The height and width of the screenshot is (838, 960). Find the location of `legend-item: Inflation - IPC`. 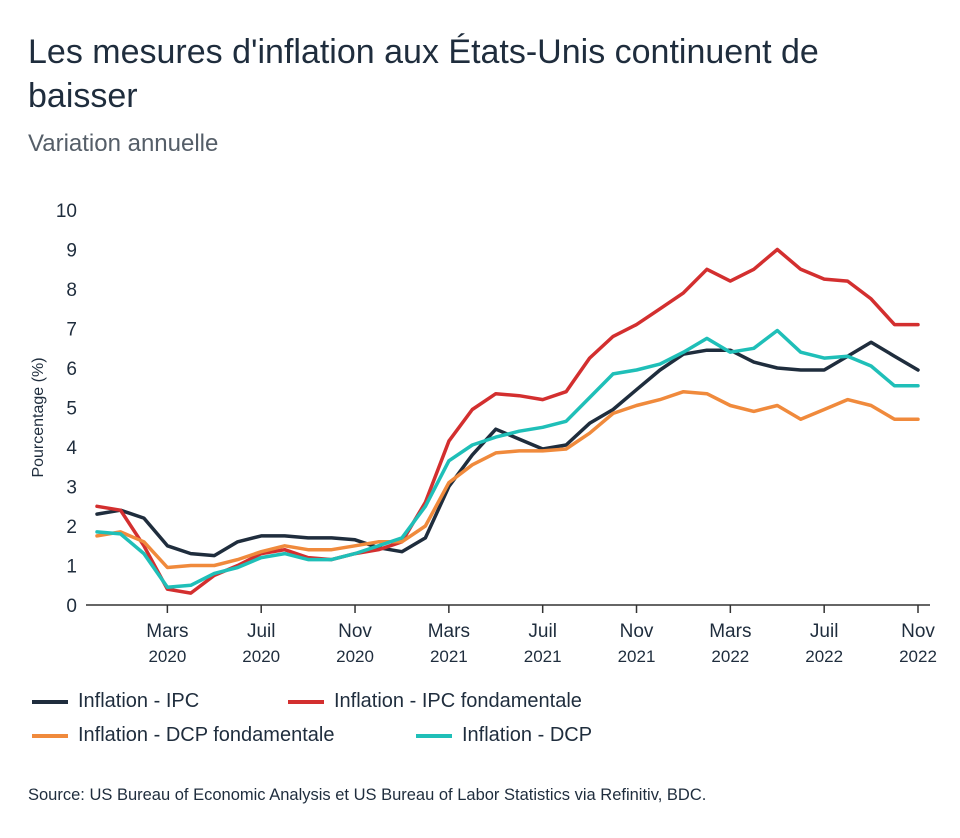

legend-item: Inflation - IPC is located at coordinates (115, 701).